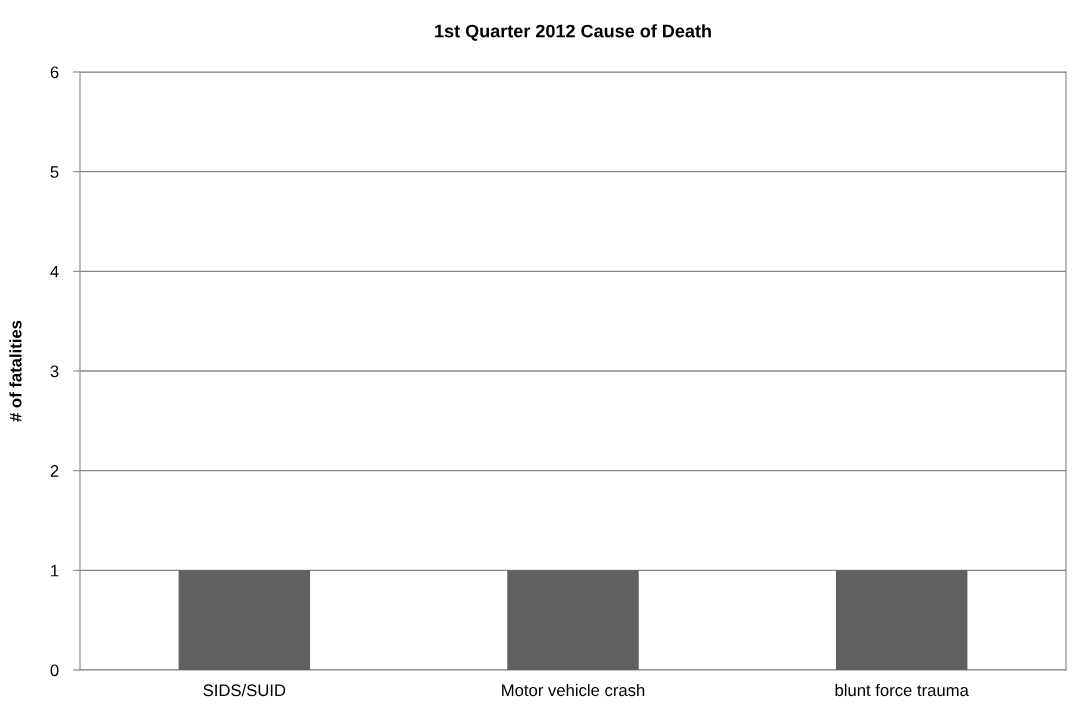 Image resolution: width=1072 pixels, height=719 pixels. Describe the element at coordinates (54, 670) in the screenshot. I see `y-tick-label: 0` at that location.